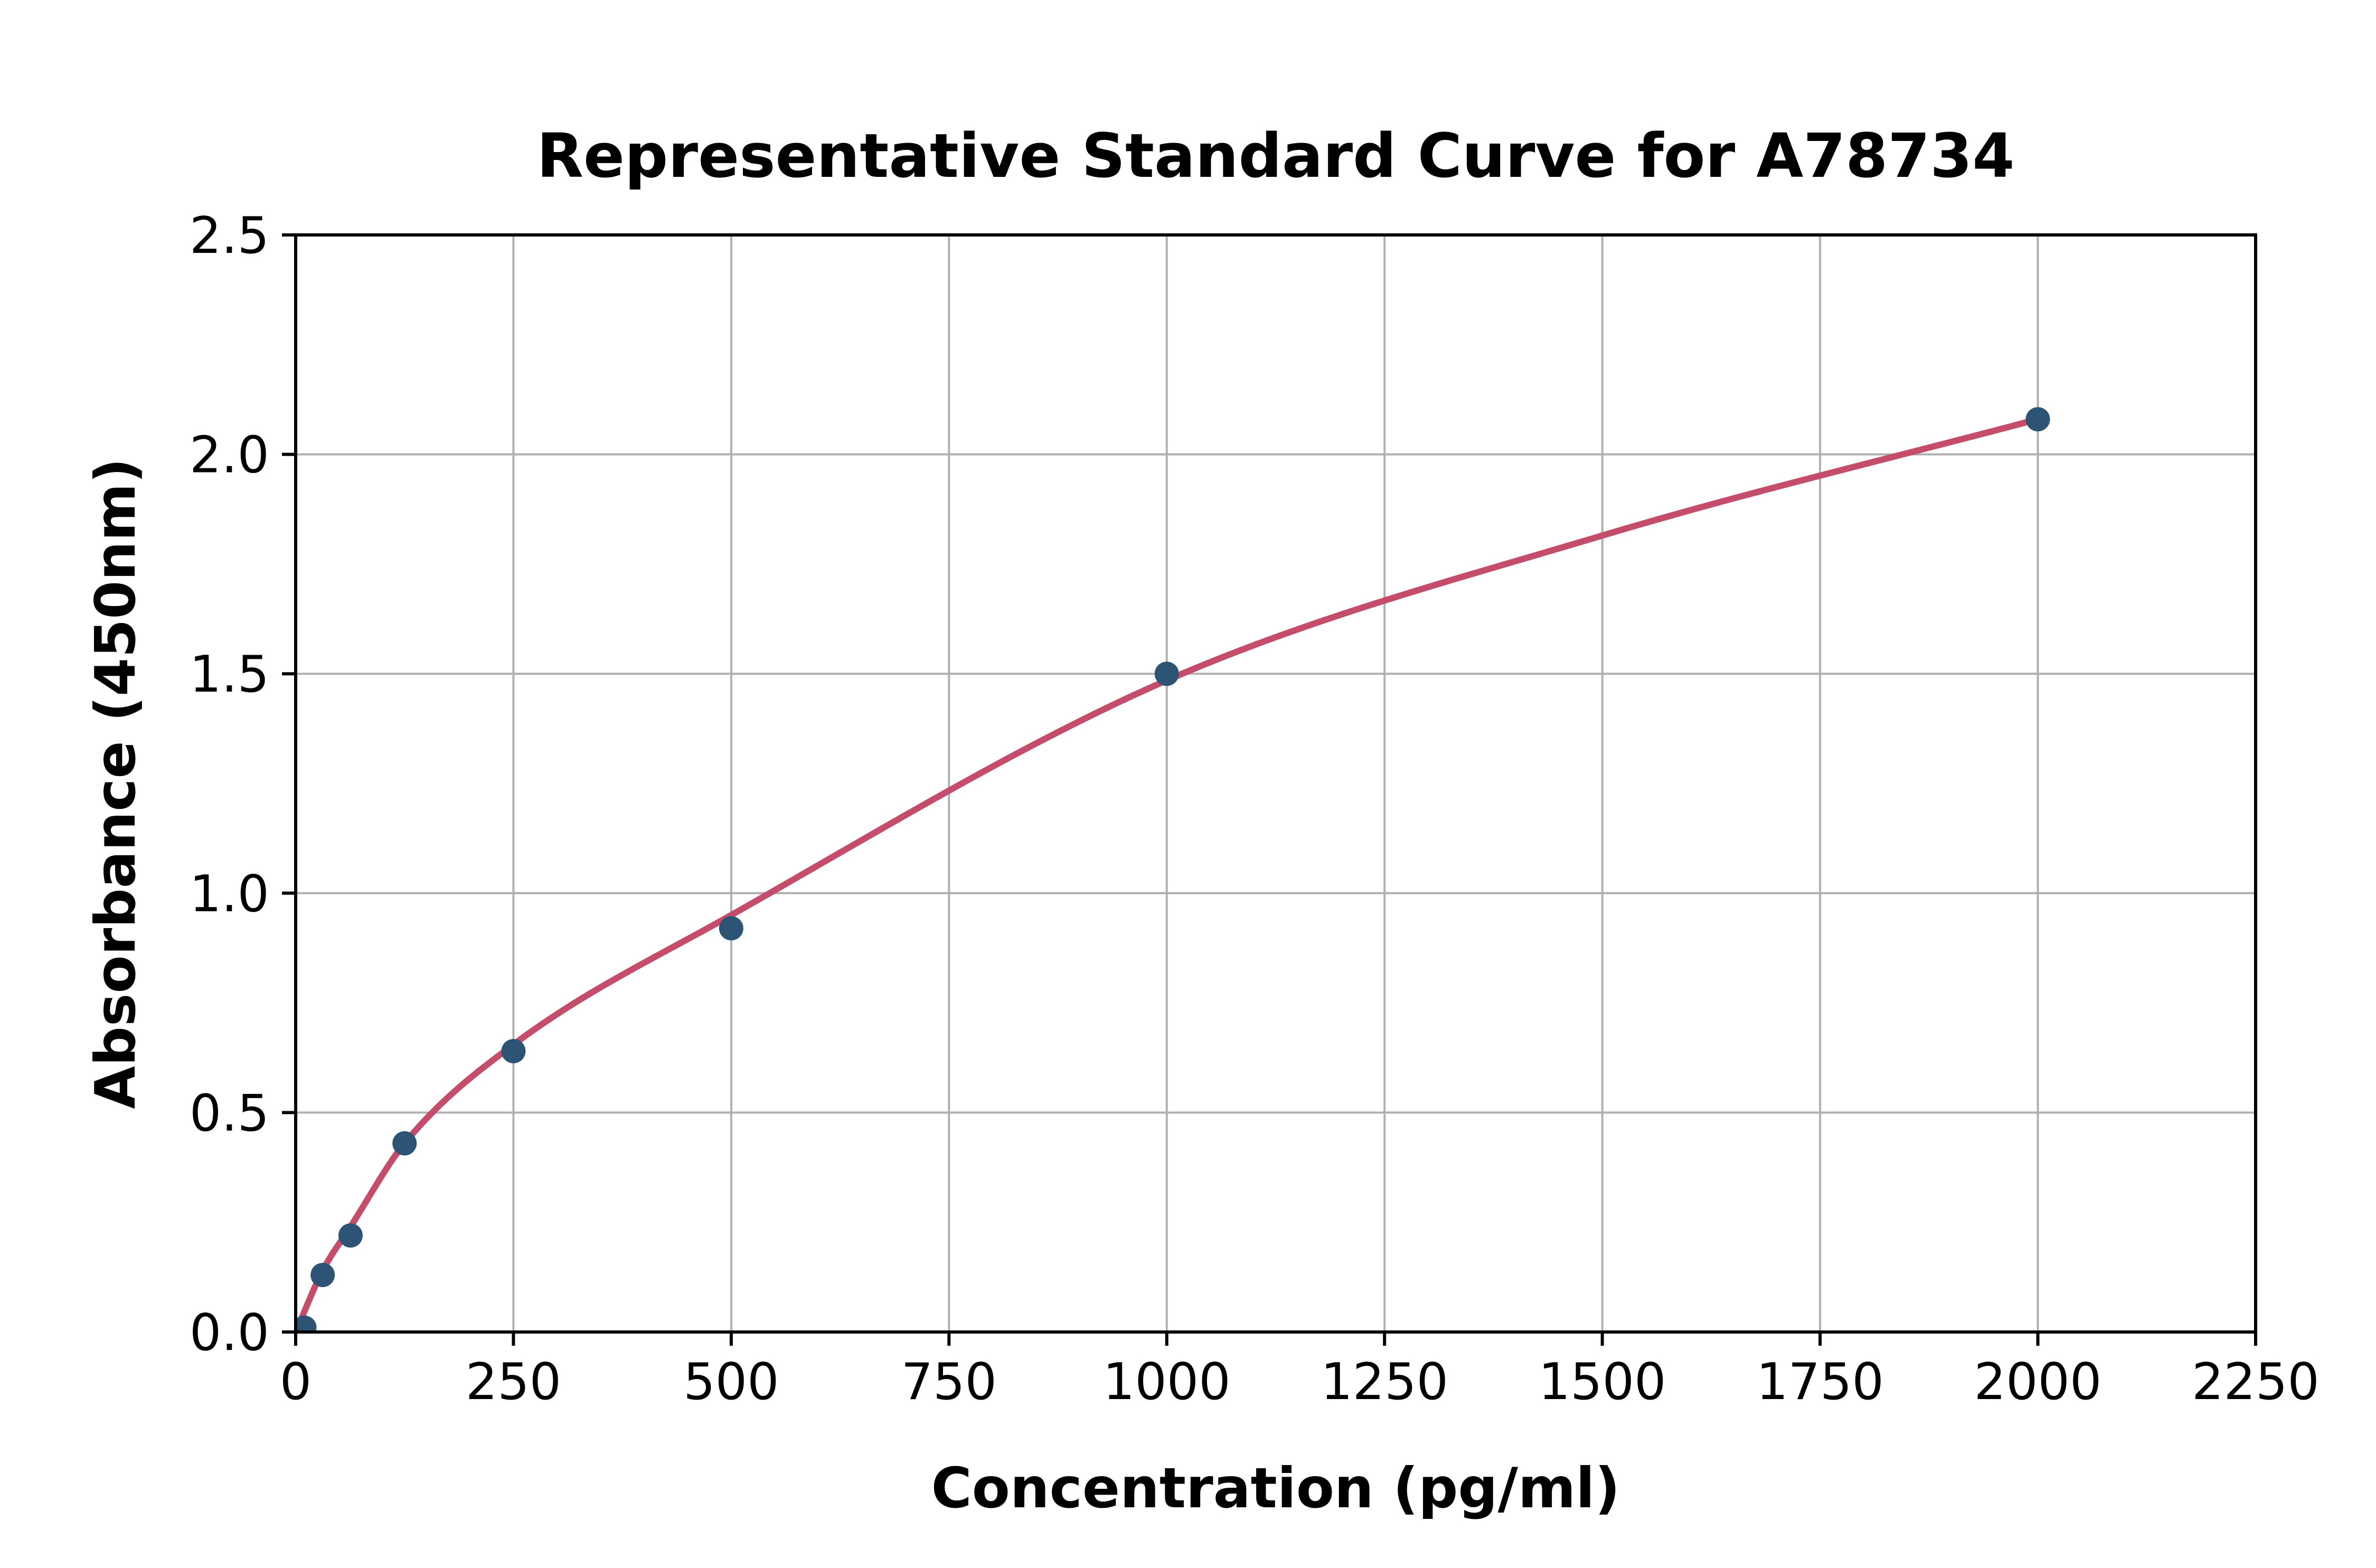 This screenshot has height=1568, width=2376. I want to click on y-tick-label: 2.0, so click(230, 456).